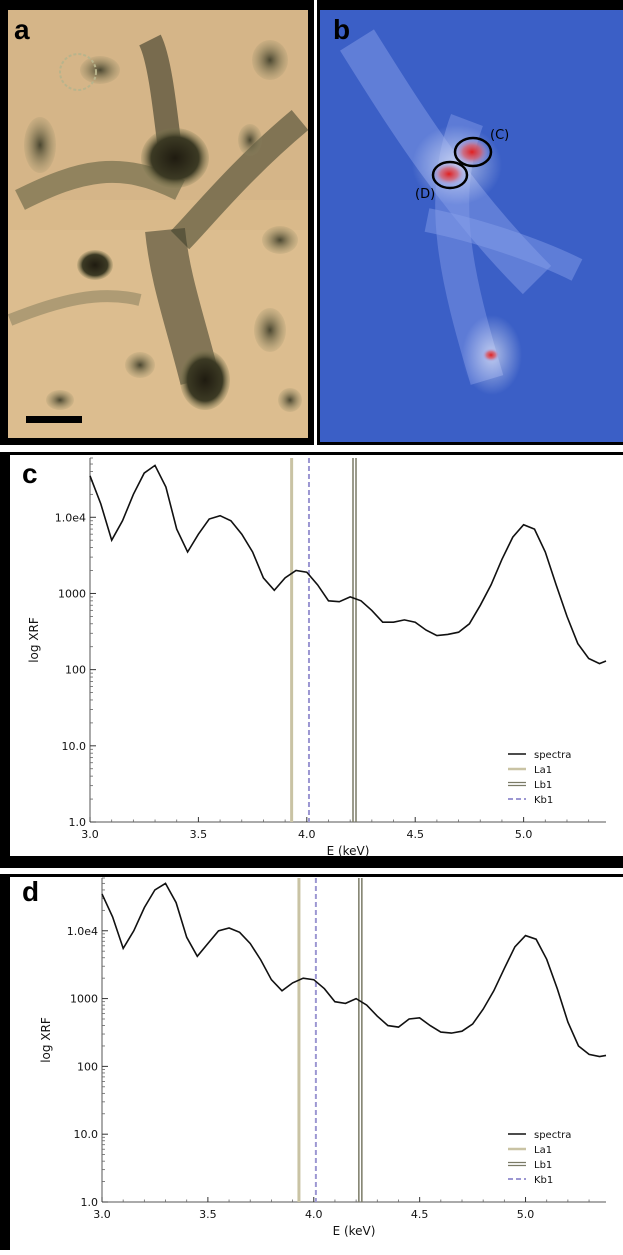  I want to click on region-d-circle, so click(450, 175).